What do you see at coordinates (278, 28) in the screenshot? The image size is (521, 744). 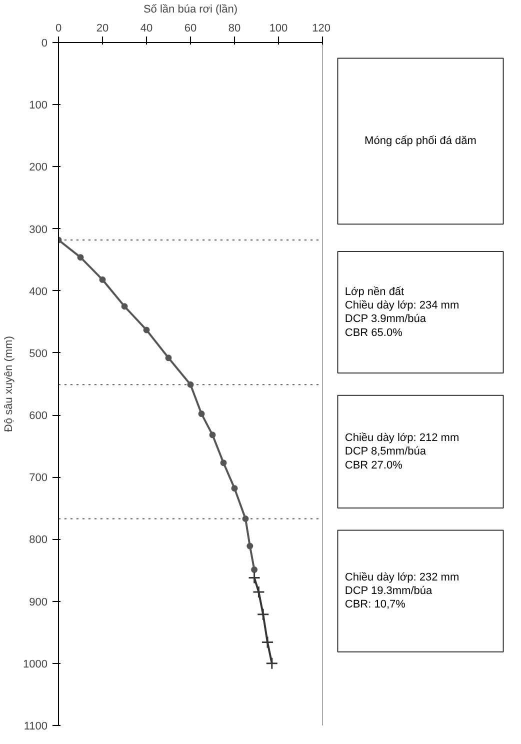 I see `x-tick-label: 100` at bounding box center [278, 28].